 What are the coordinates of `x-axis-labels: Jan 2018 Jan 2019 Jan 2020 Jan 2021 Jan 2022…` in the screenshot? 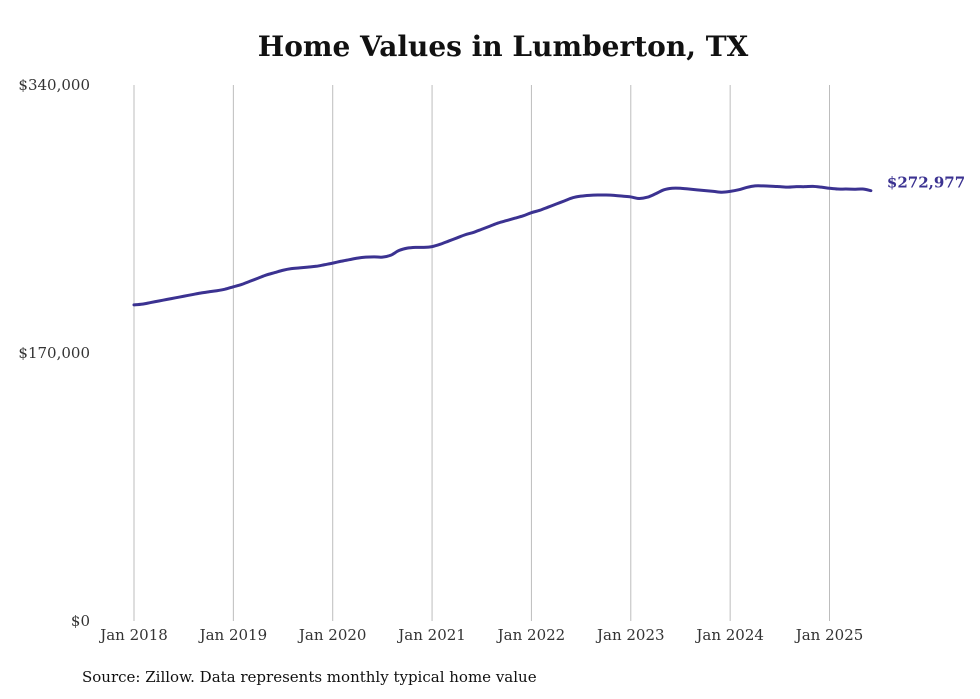 It's located at (480, 635).